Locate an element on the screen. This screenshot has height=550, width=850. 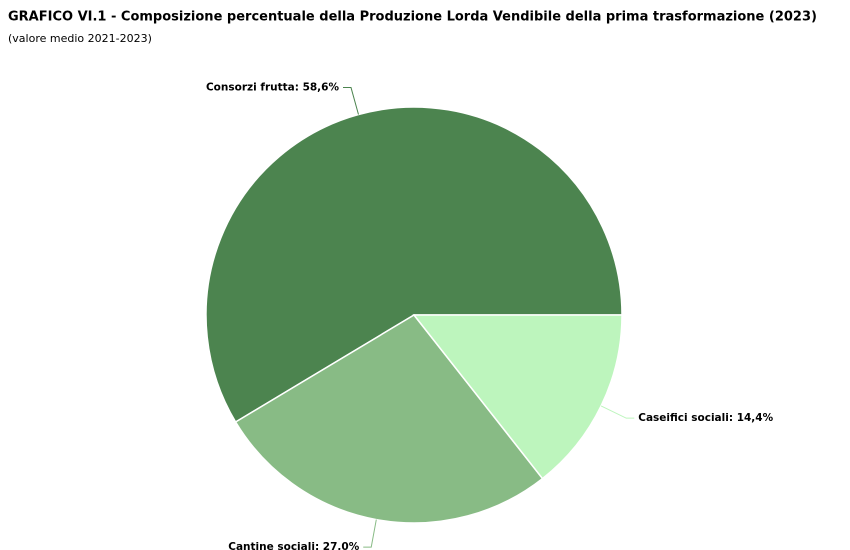
chart-subtitle: (valore medio 2021-2023) is located at coordinates (80, 38).